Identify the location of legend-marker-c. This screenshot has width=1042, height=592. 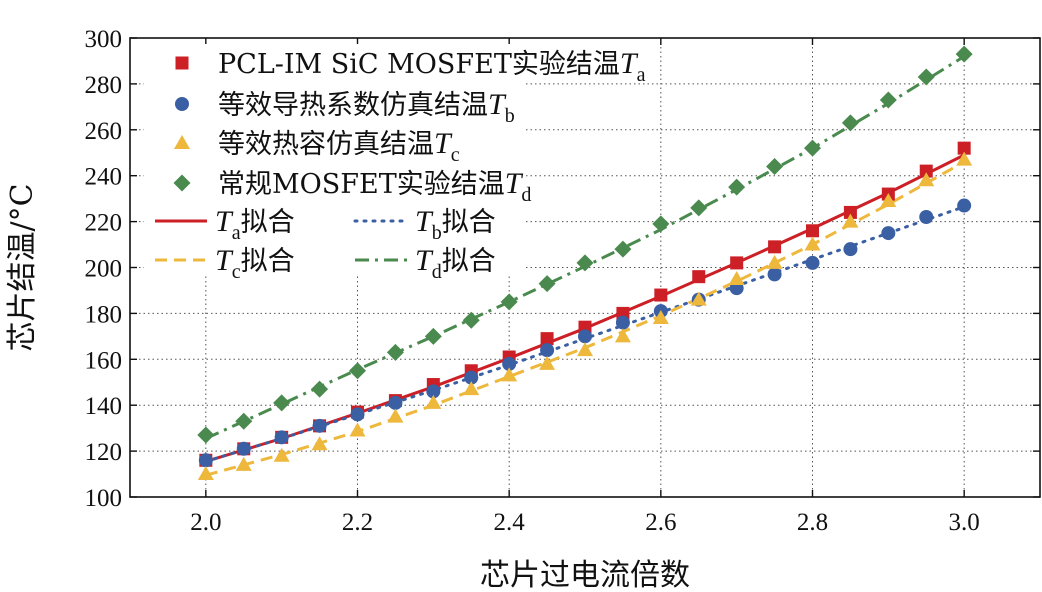
(182, 142).